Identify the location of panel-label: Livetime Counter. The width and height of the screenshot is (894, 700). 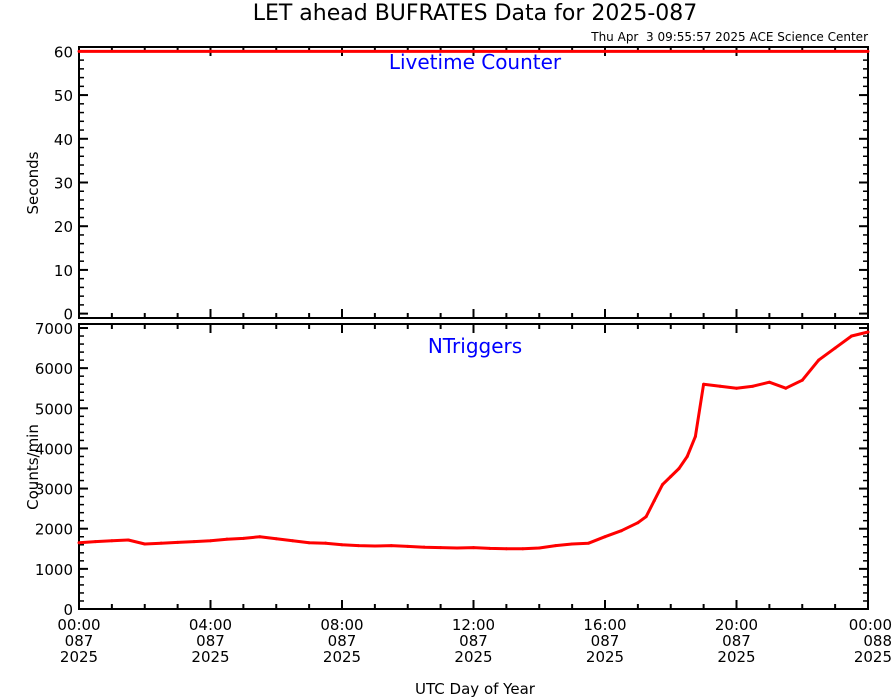
(475, 62).